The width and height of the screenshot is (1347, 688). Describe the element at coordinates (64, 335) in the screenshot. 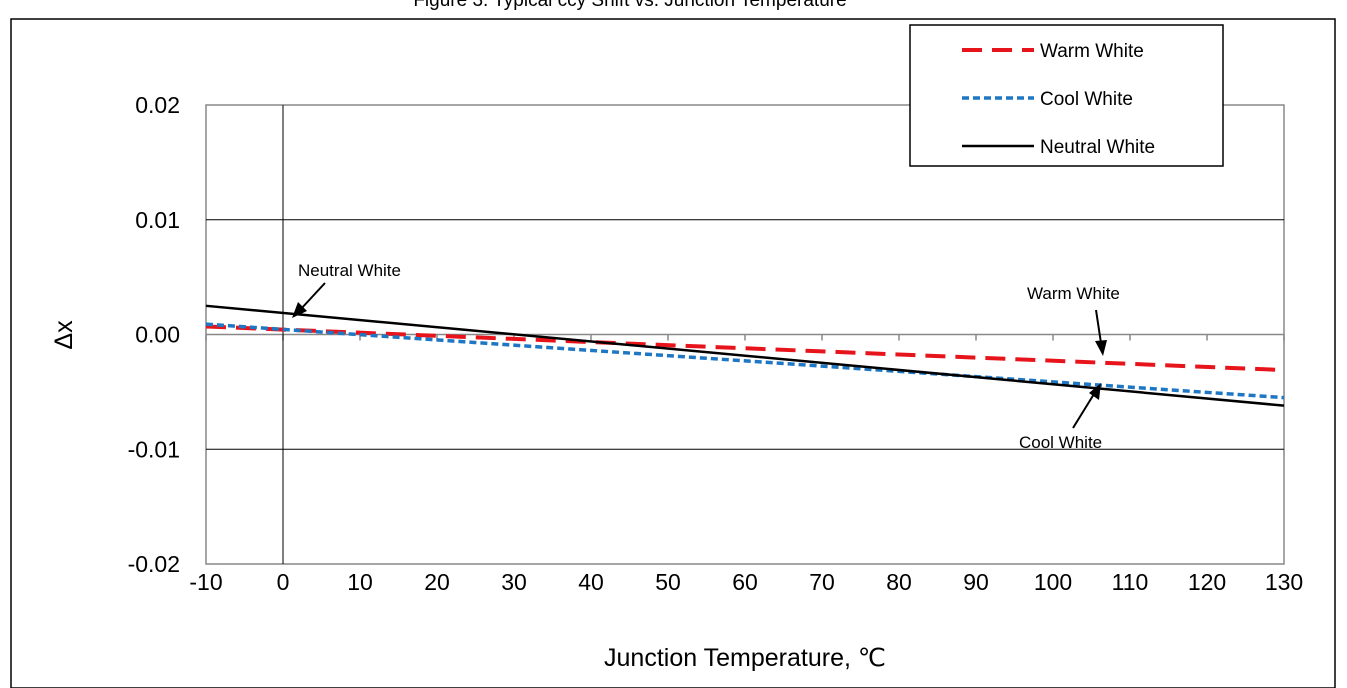

I see `y-axis-label: Δx` at that location.